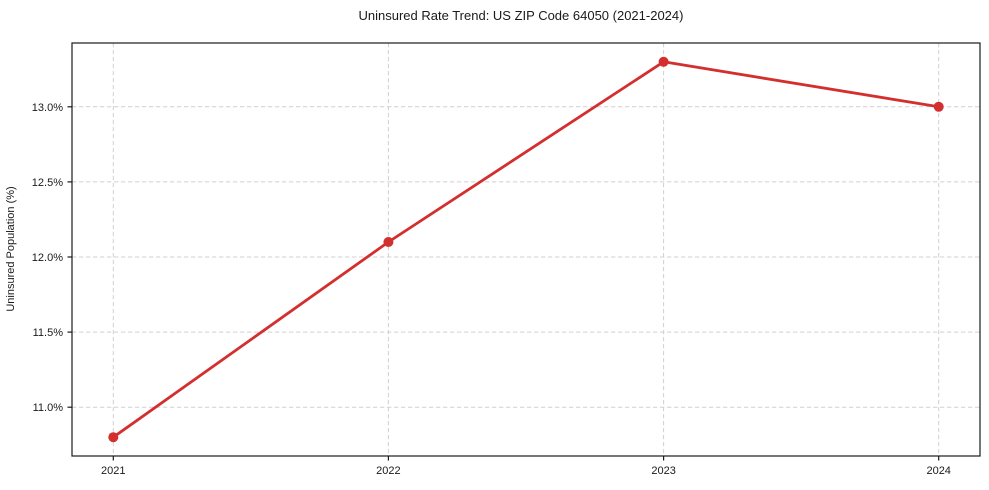 This screenshot has height=490, width=989. Describe the element at coordinates (663, 471) in the screenshot. I see `x-tick-label: 2023` at that location.